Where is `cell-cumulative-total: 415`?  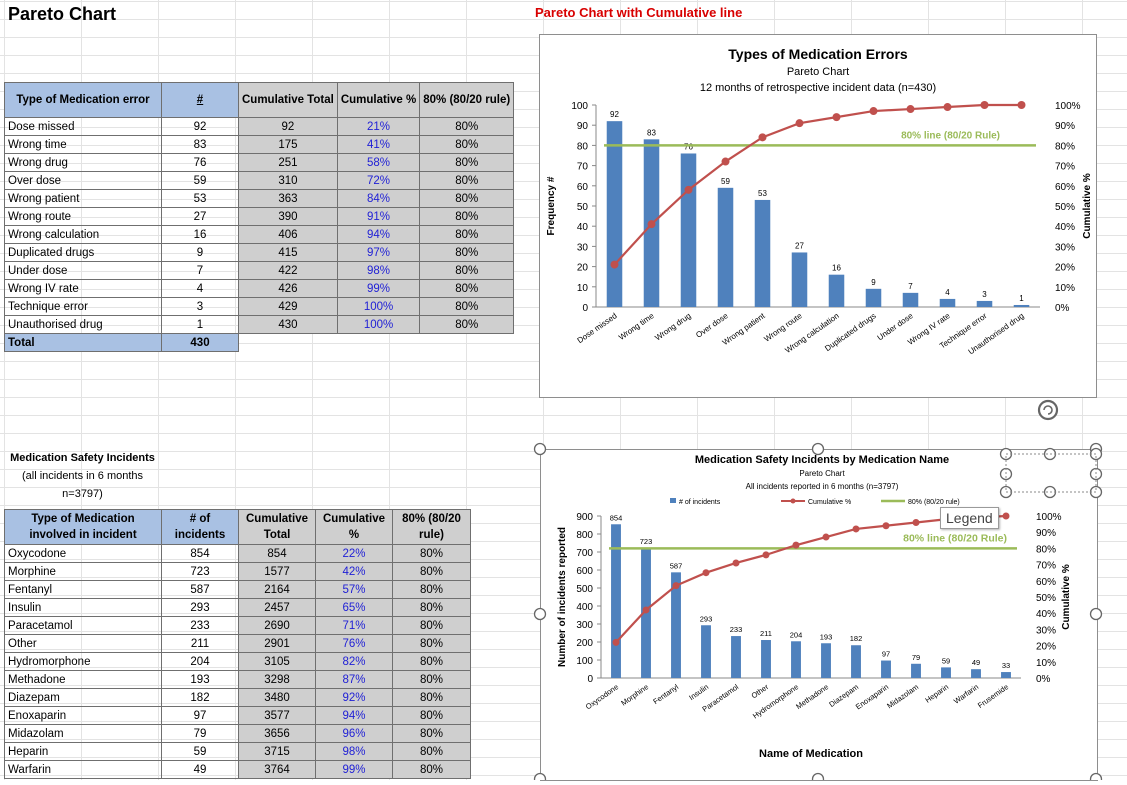 cell-cumulative-total: 415 is located at coordinates (288, 252).